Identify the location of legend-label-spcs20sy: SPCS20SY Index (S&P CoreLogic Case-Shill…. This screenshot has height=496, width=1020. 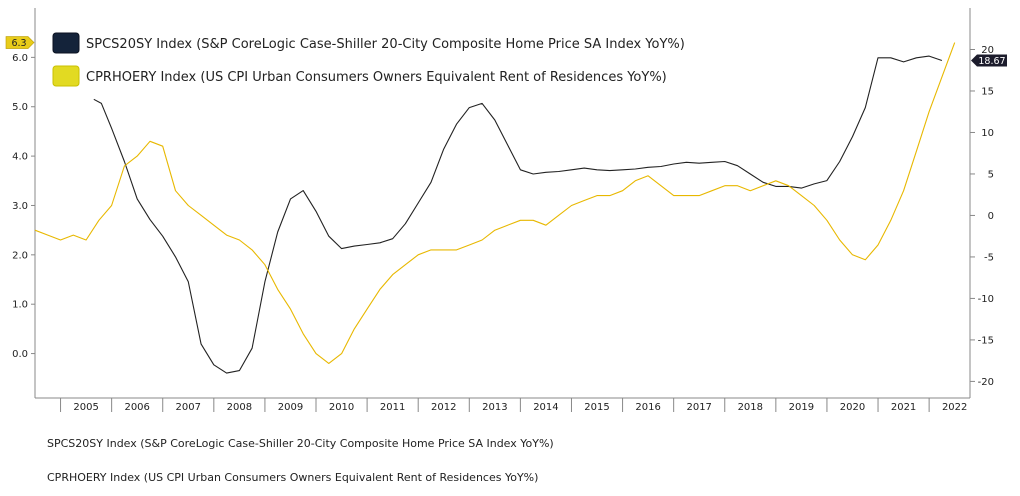
(385, 44).